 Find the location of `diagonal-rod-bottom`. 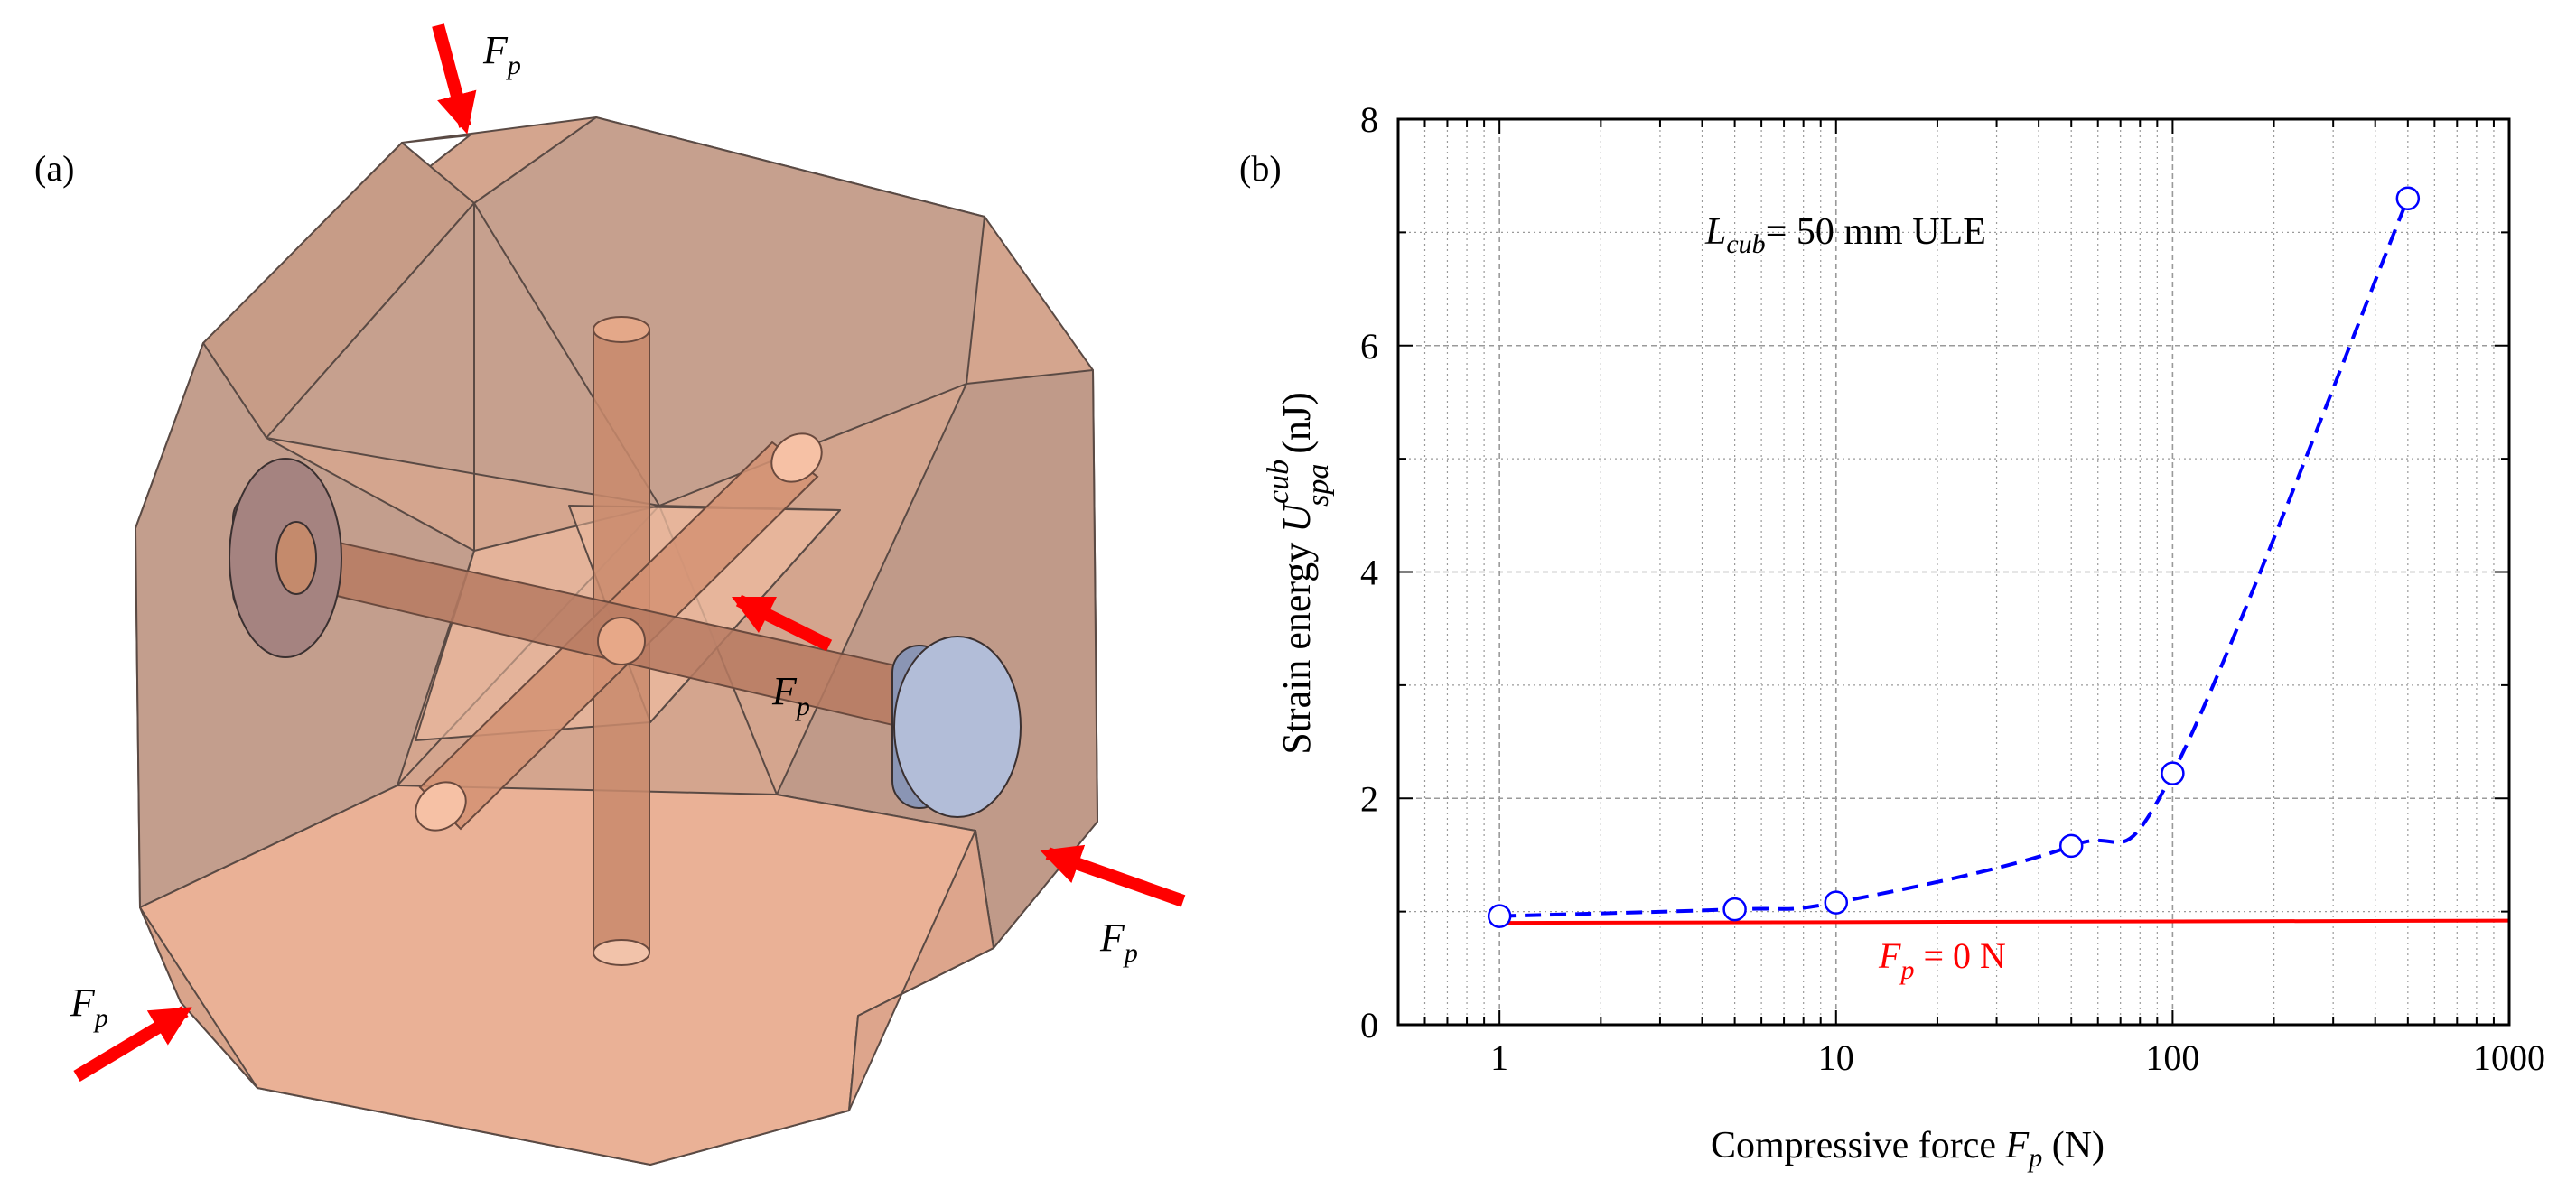

diagonal-rod-bottom is located at coordinates (441, 807).